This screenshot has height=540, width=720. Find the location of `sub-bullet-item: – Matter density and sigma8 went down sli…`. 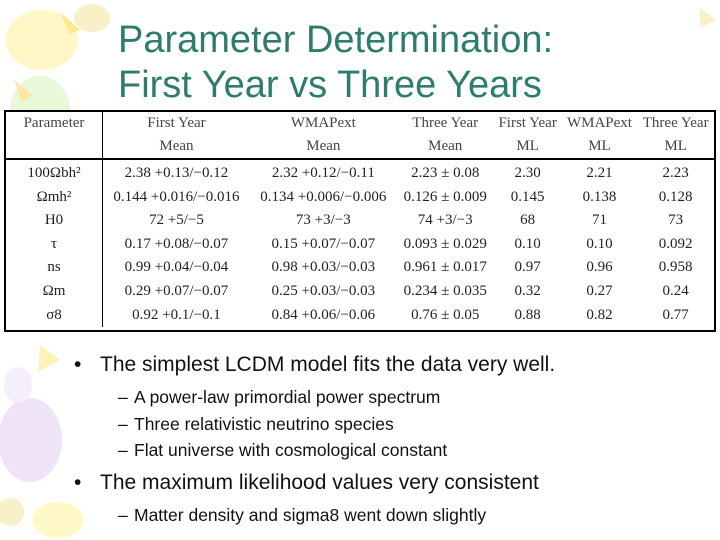

sub-bullet-item: – Matter density and sigma8 went down sli… is located at coordinates (416, 515).